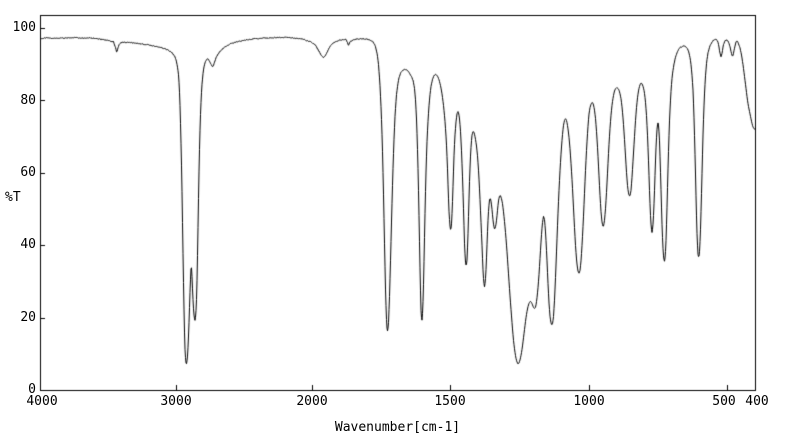 The image size is (800, 441). What do you see at coordinates (757, 401) in the screenshot?
I see `x-tick-label-400: 400` at bounding box center [757, 401].